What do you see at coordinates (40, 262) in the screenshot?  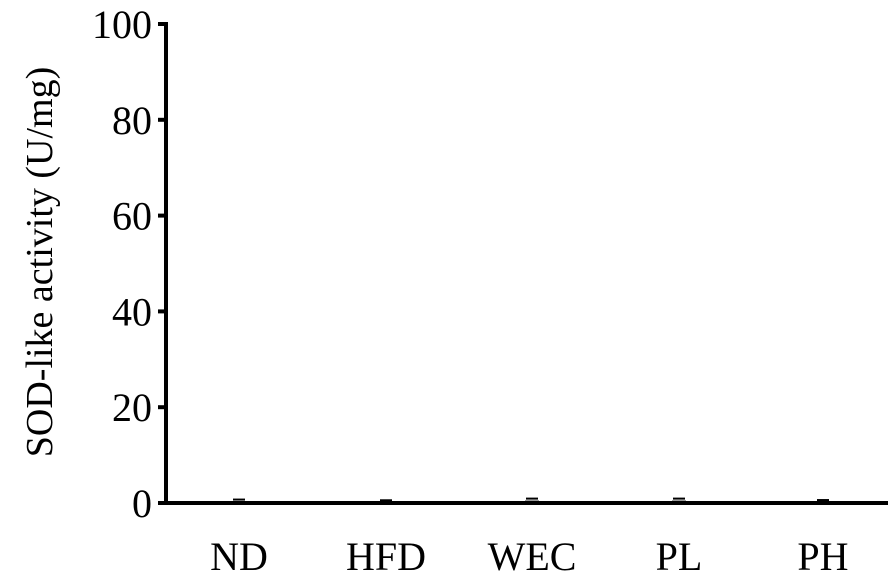 I see `y-axis-title: SOD-like activity (U/mg)` at bounding box center [40, 262].